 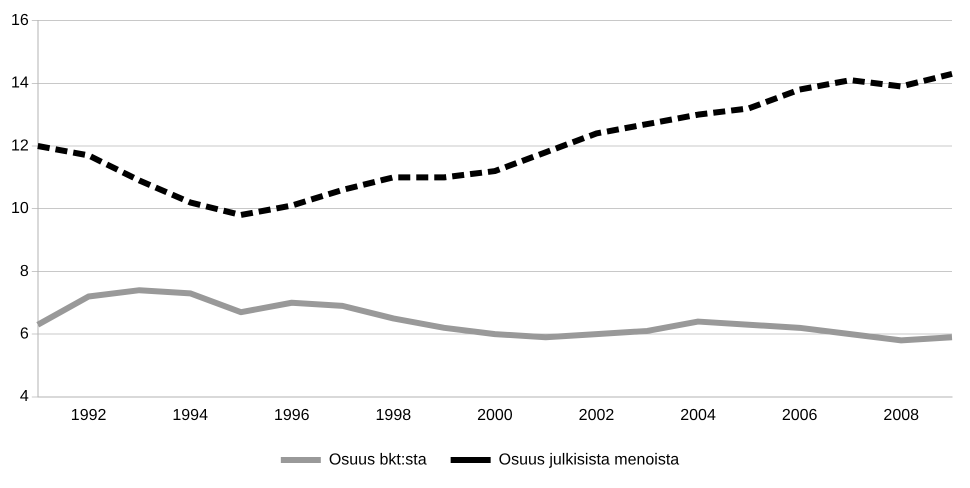 I want to click on x-tick-label: 2000, so click(x=495, y=415).